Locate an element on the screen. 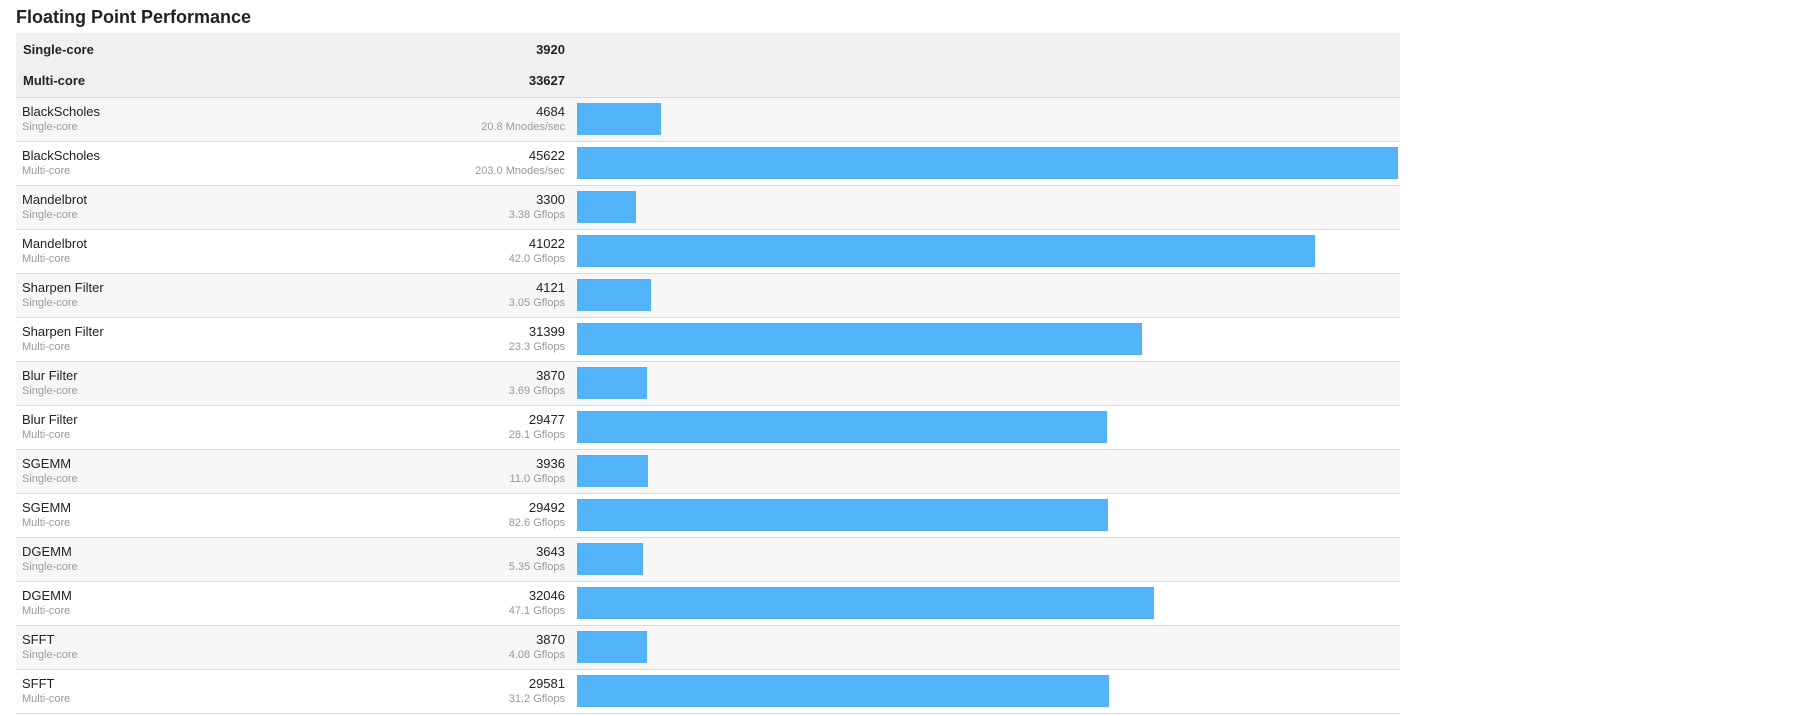 The width and height of the screenshot is (1811, 716). benchmark-score-cell: 3300 3.38 Gflops is located at coordinates (523, 207).